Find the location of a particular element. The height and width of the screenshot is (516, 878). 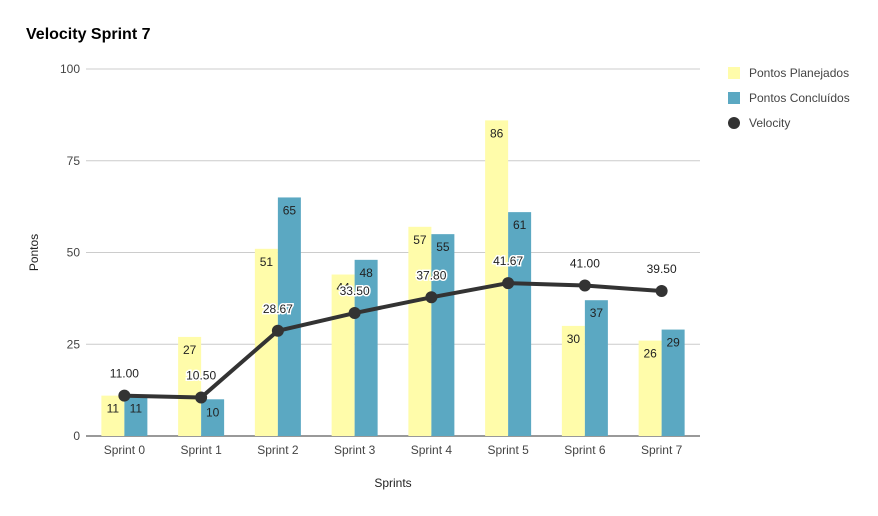

velocity-label: 28.67 is located at coordinates (278, 309).